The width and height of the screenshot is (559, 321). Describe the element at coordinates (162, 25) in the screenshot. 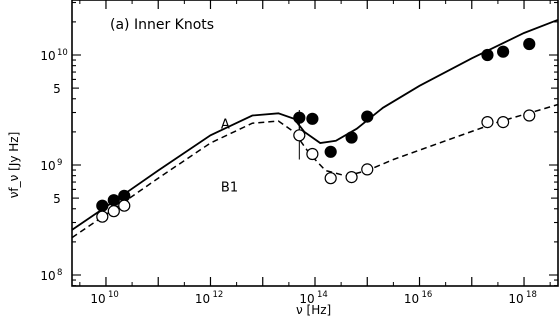

I see `chart-title: (a) Inner Knots` at that location.